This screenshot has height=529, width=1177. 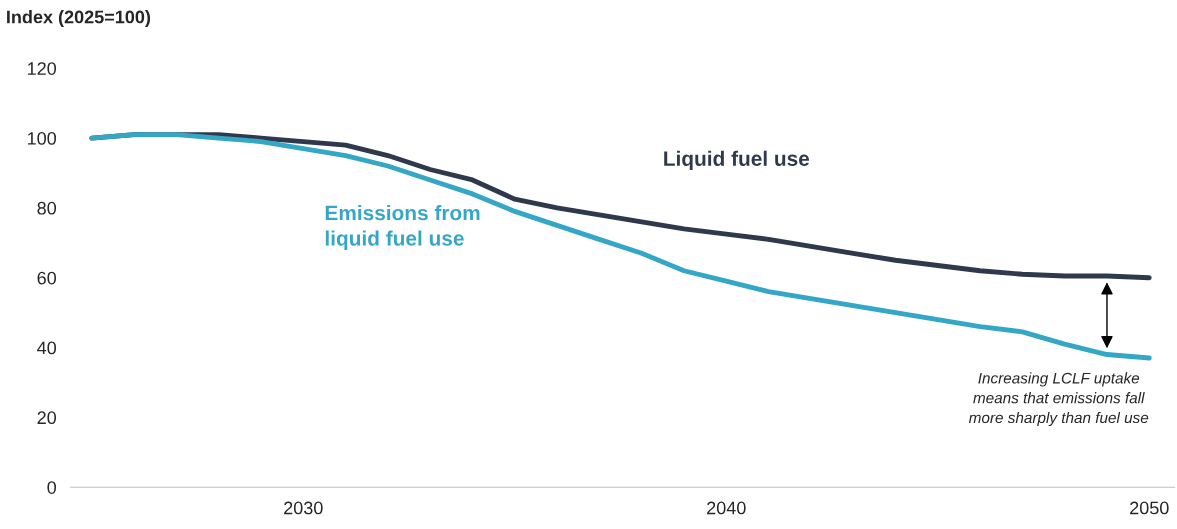 I want to click on y-tick-label: 100, so click(x=42, y=138).